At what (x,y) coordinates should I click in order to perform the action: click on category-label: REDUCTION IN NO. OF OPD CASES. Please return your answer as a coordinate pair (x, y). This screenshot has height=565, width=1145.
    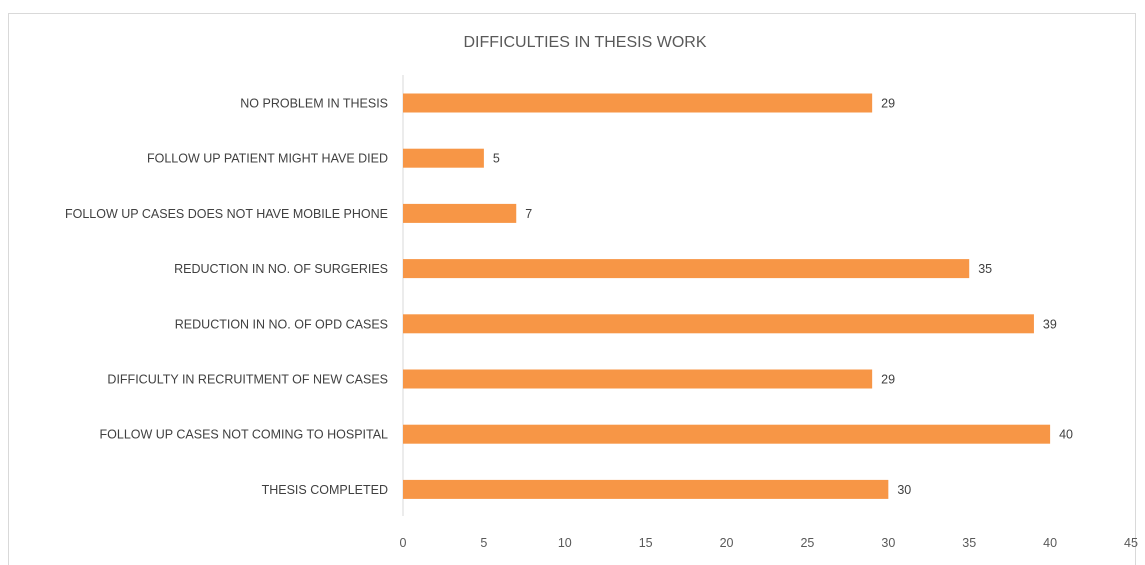
    Looking at the image, I should click on (281, 324).